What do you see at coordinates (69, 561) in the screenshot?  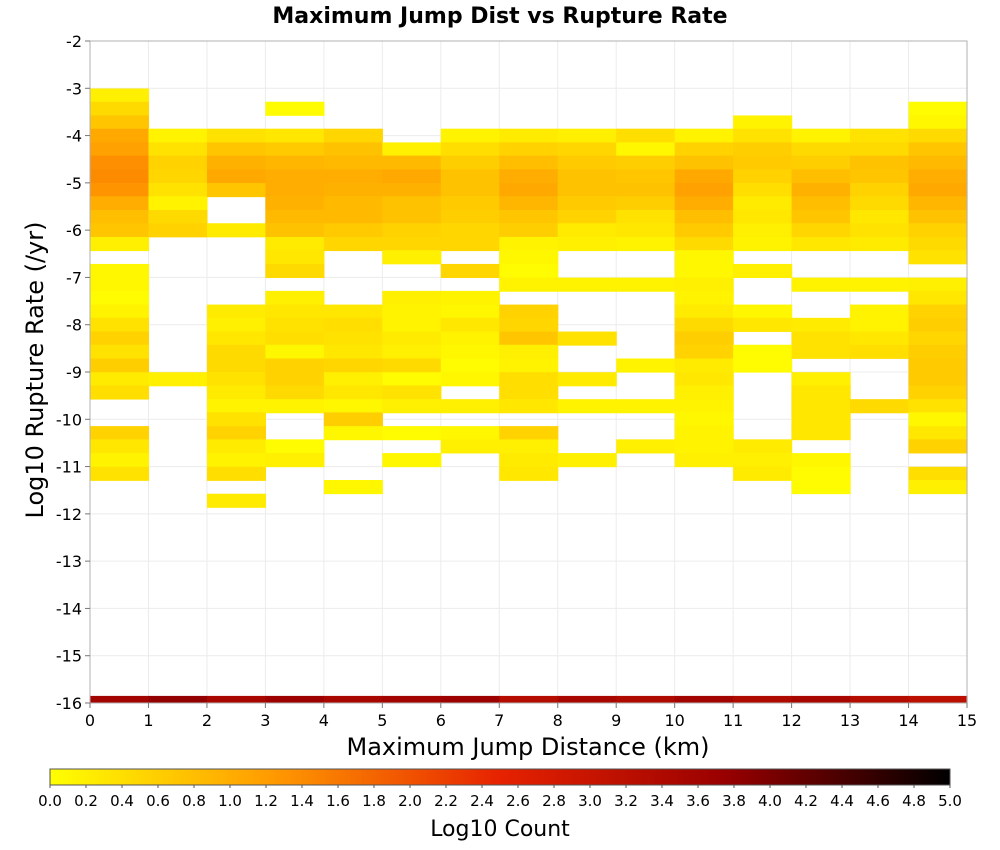 I see `y-tick-label: -13` at bounding box center [69, 561].